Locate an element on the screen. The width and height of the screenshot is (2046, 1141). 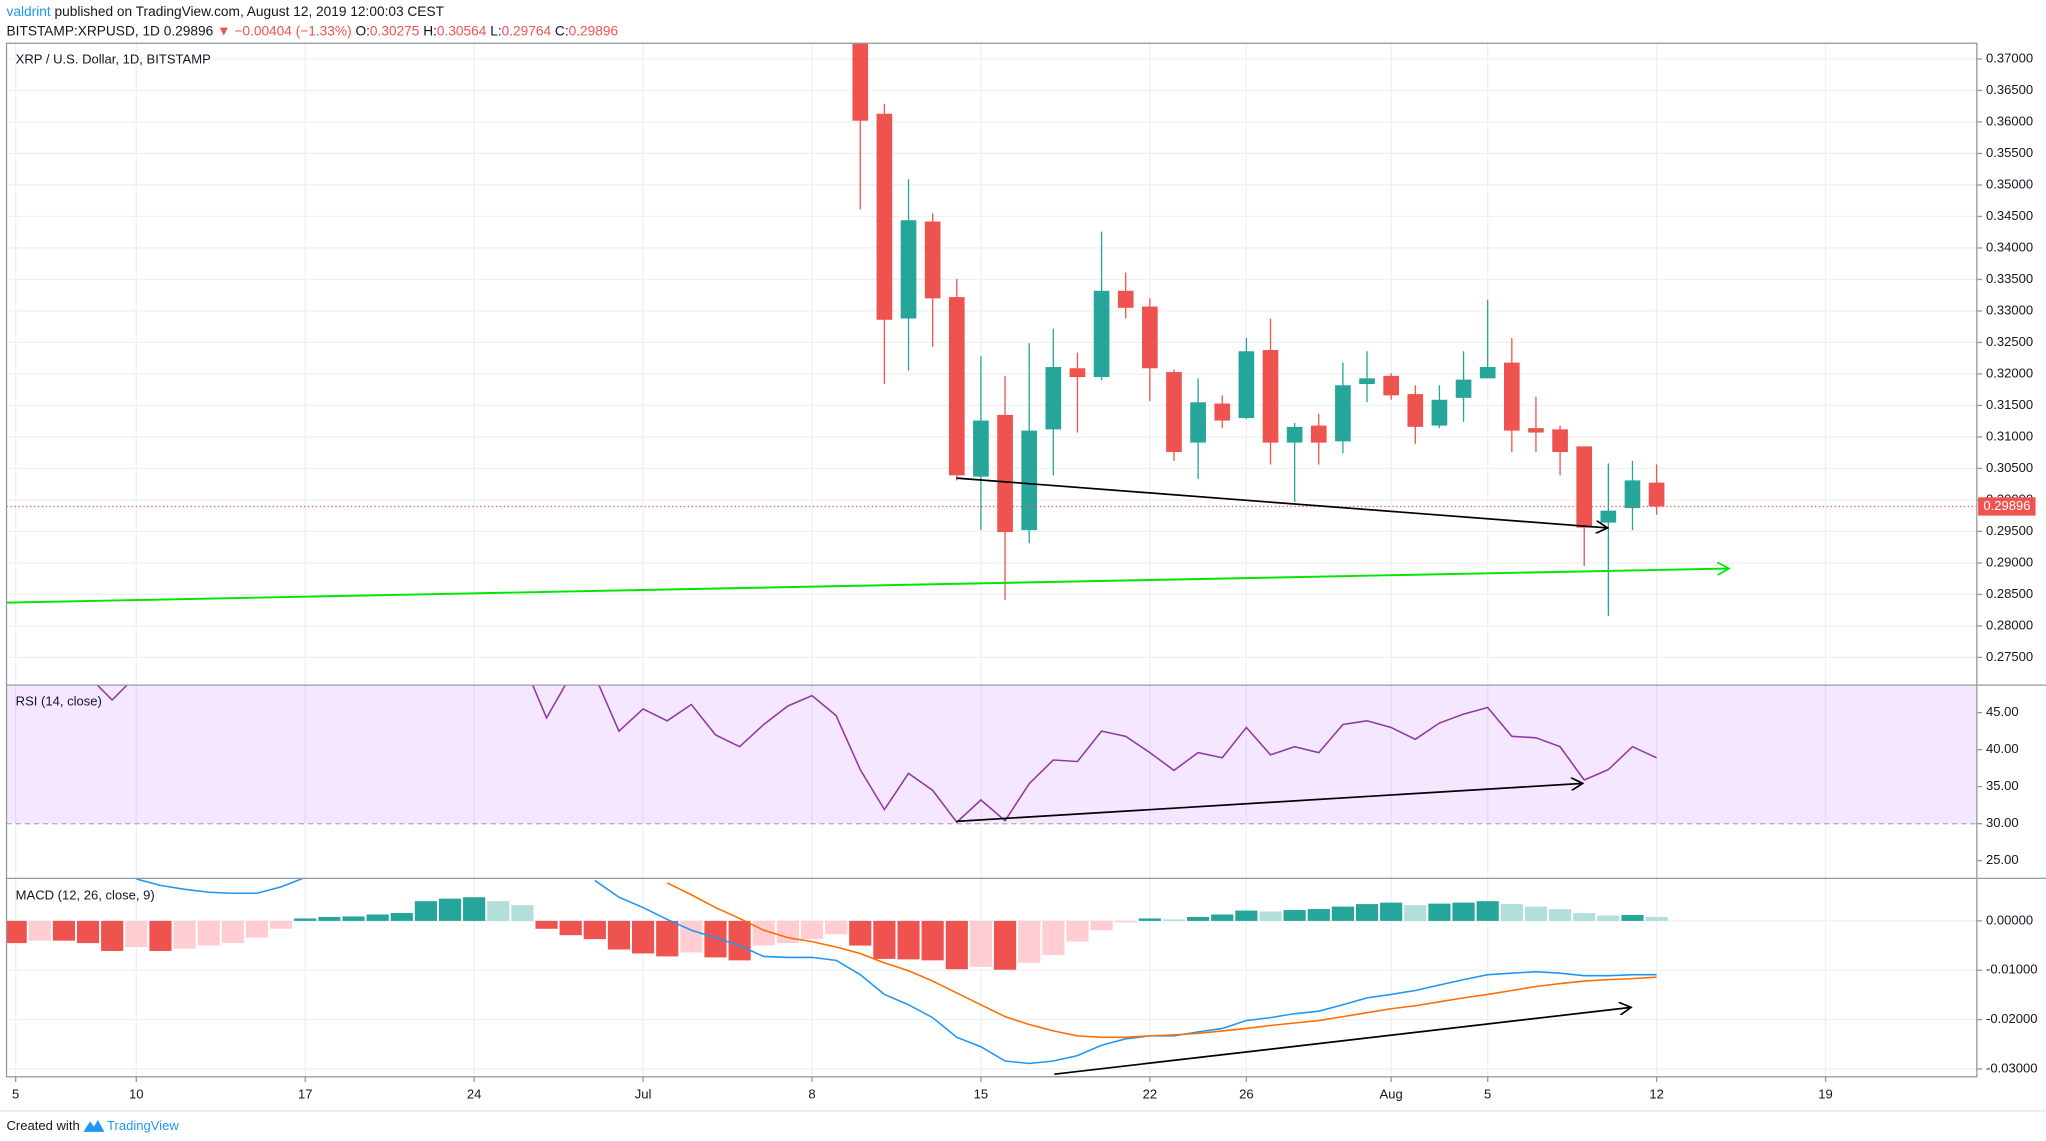
h-label: H: is located at coordinates (430, 30).